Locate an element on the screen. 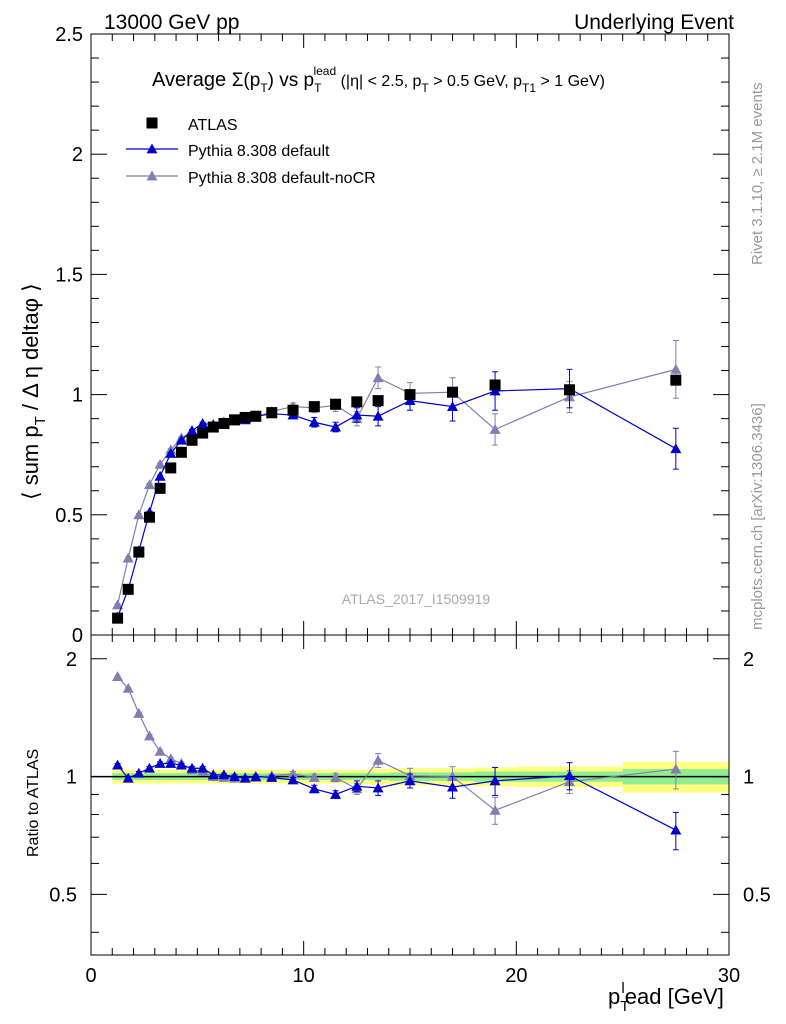 The image size is (786, 1024). mcplots-label: mcplots.cern.ch [arXiv:1306.3436] is located at coordinates (757, 516).